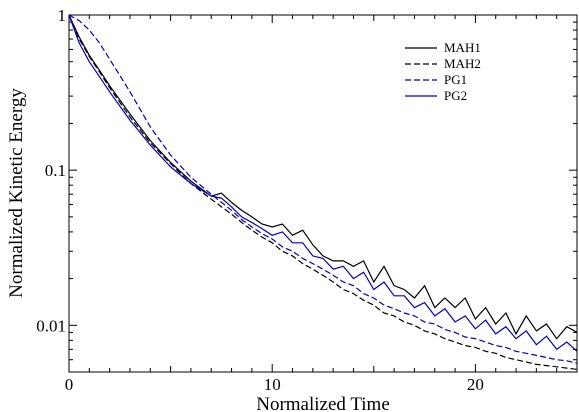  Describe the element at coordinates (455, 95) in the screenshot. I see `legend-label-pg2: PG2` at that location.